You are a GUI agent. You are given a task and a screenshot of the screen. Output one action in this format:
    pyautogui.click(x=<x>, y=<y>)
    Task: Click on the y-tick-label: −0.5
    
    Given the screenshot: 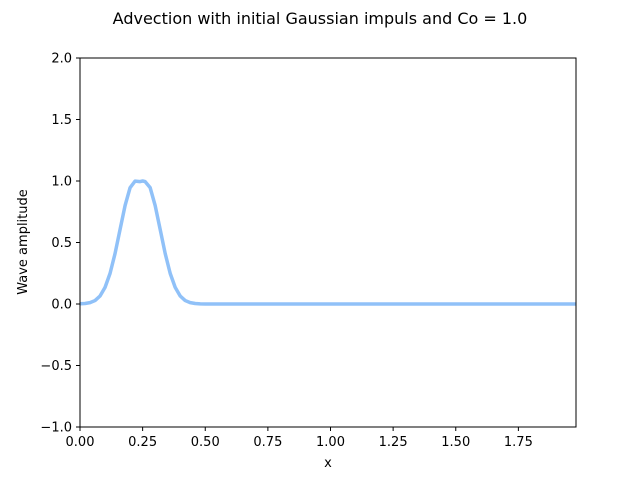 What is the action you would take?
    pyautogui.click(x=56, y=366)
    